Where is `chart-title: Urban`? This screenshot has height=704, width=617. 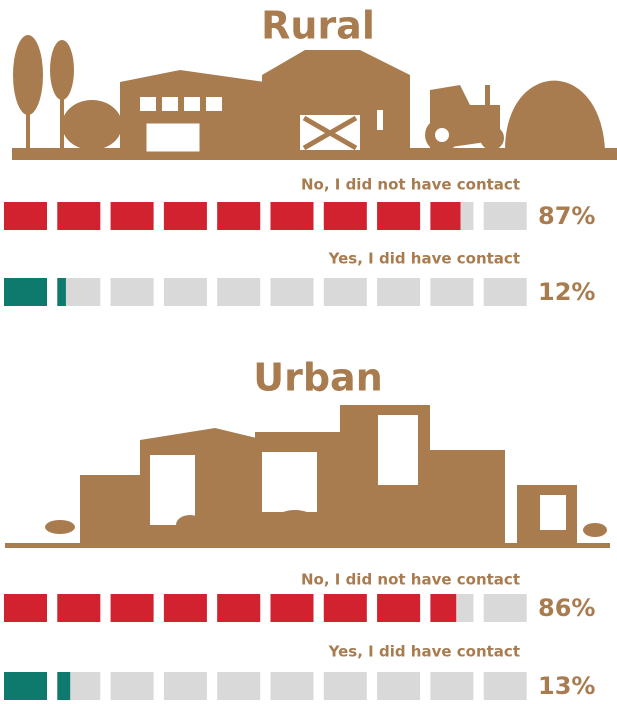 chart-title: Urban is located at coordinates (318, 378).